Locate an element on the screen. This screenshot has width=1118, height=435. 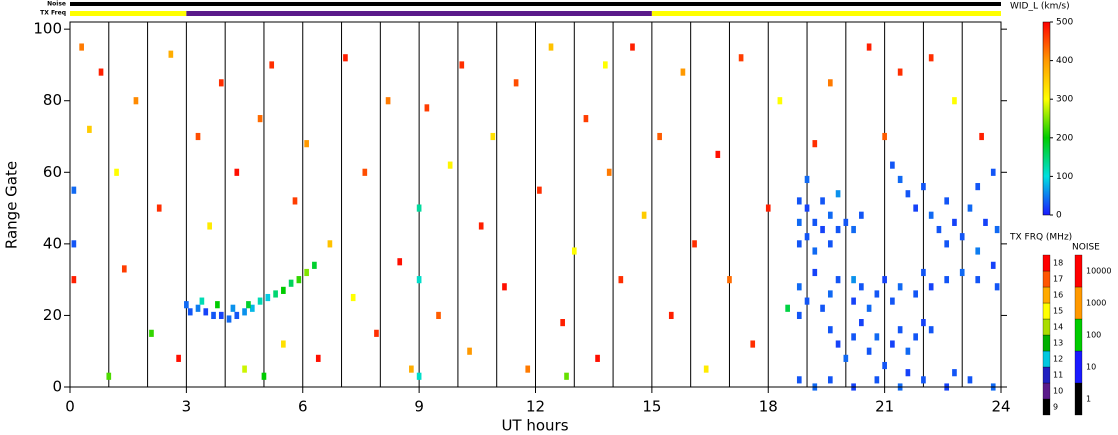
y-tick-label: 60 is located at coordinates (52, 172).